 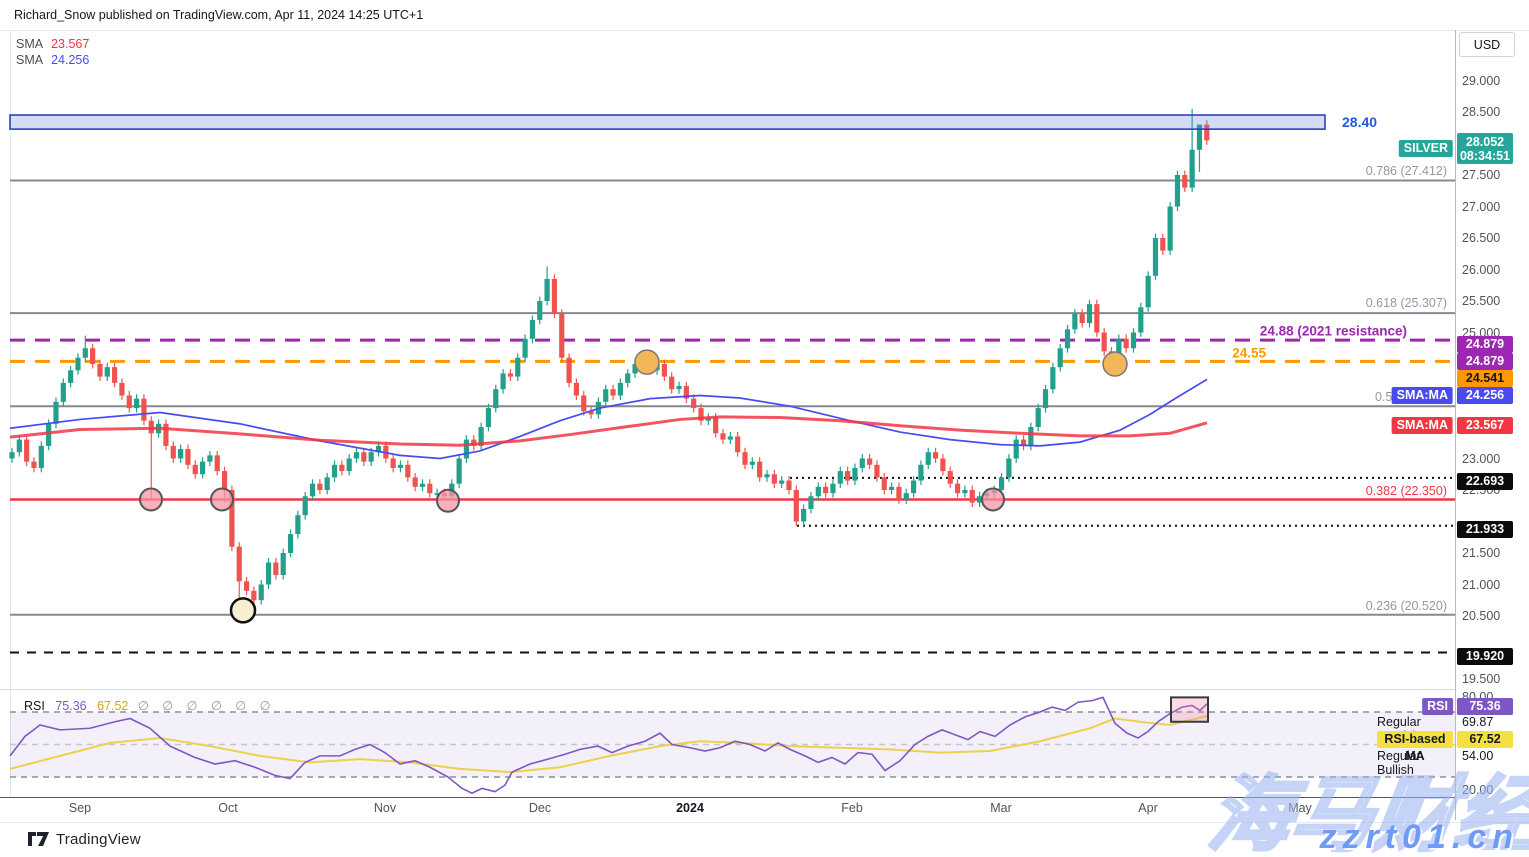 What do you see at coordinates (84, 839) in the screenshot?
I see `tradingview-brand: TradingView` at bounding box center [84, 839].